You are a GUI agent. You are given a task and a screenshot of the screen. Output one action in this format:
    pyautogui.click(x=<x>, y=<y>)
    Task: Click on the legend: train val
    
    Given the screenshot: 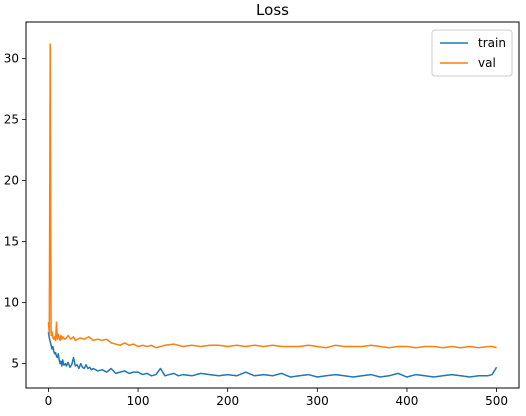 What is the action you would take?
    pyautogui.click(x=472, y=53)
    